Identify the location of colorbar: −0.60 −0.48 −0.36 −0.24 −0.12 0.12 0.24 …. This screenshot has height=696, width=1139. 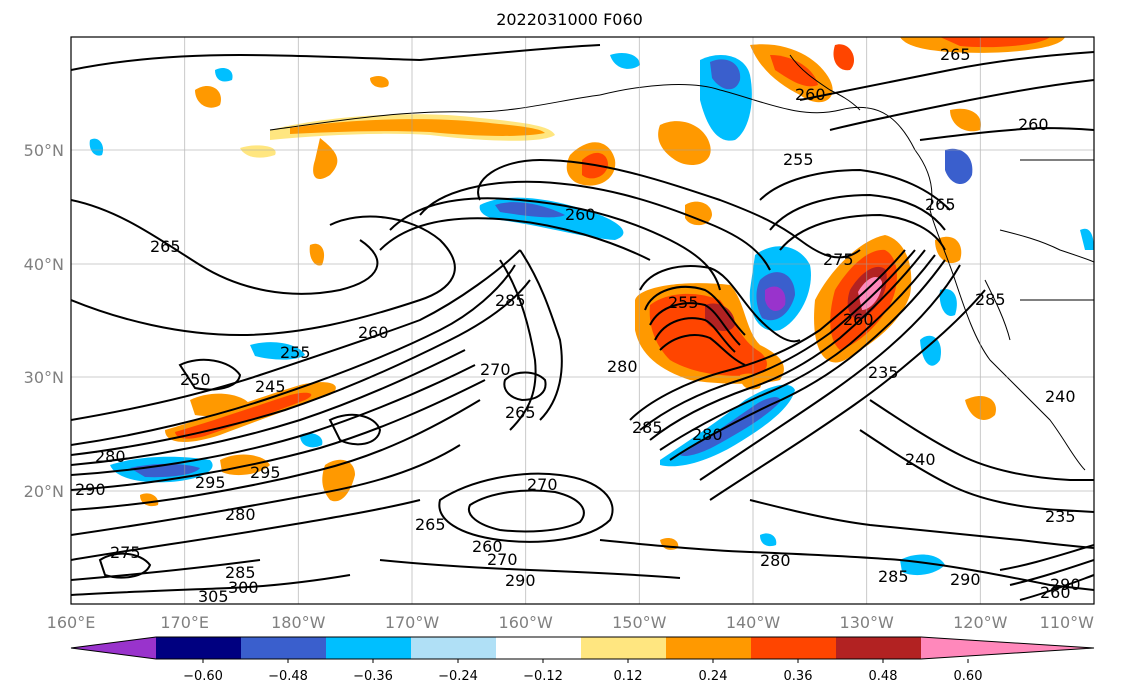
(582, 660).